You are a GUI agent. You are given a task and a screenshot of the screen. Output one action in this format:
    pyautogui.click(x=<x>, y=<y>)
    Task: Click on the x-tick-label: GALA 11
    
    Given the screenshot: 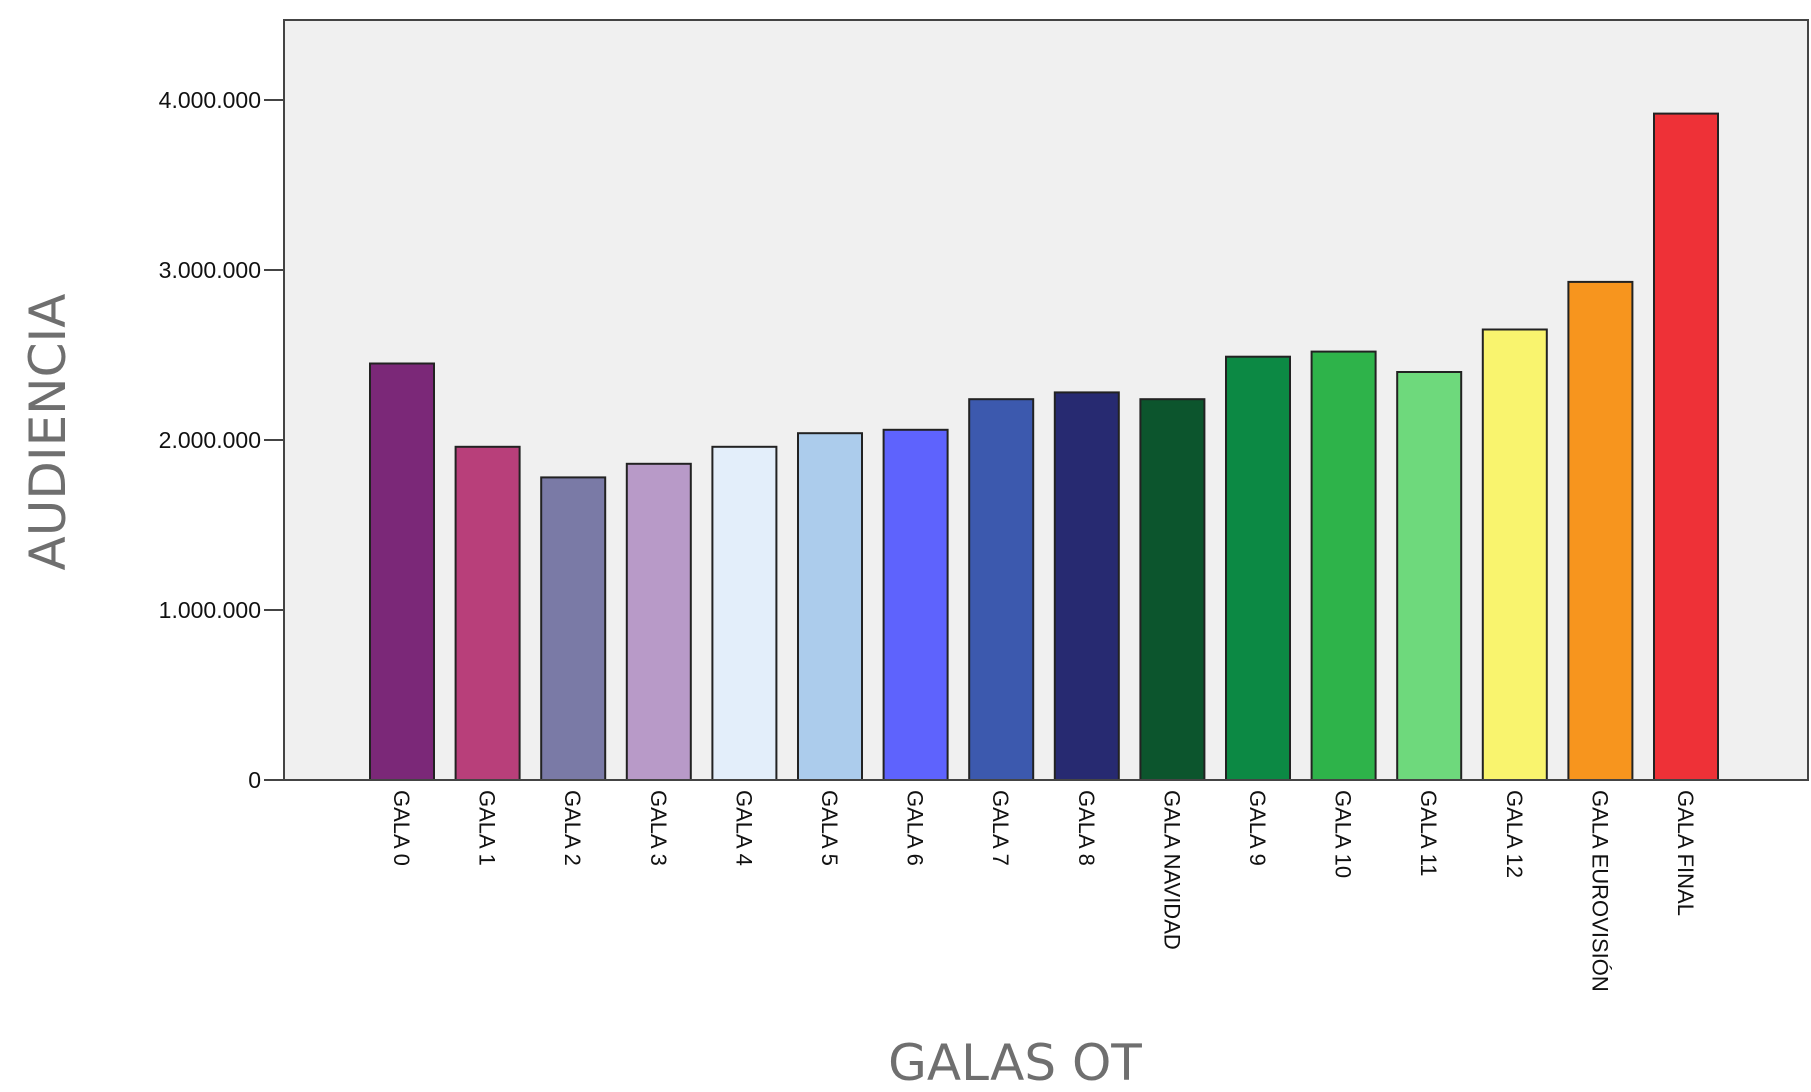 What is the action you would take?
    pyautogui.click(x=1428, y=833)
    